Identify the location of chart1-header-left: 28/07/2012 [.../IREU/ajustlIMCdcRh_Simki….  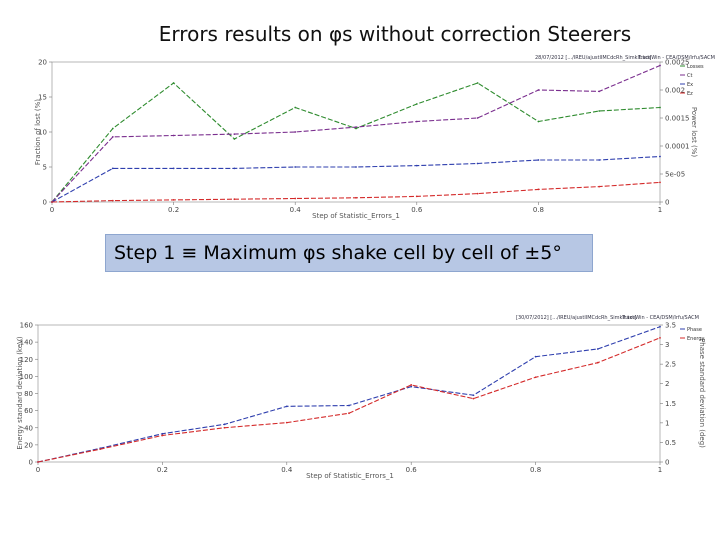
(593, 58).